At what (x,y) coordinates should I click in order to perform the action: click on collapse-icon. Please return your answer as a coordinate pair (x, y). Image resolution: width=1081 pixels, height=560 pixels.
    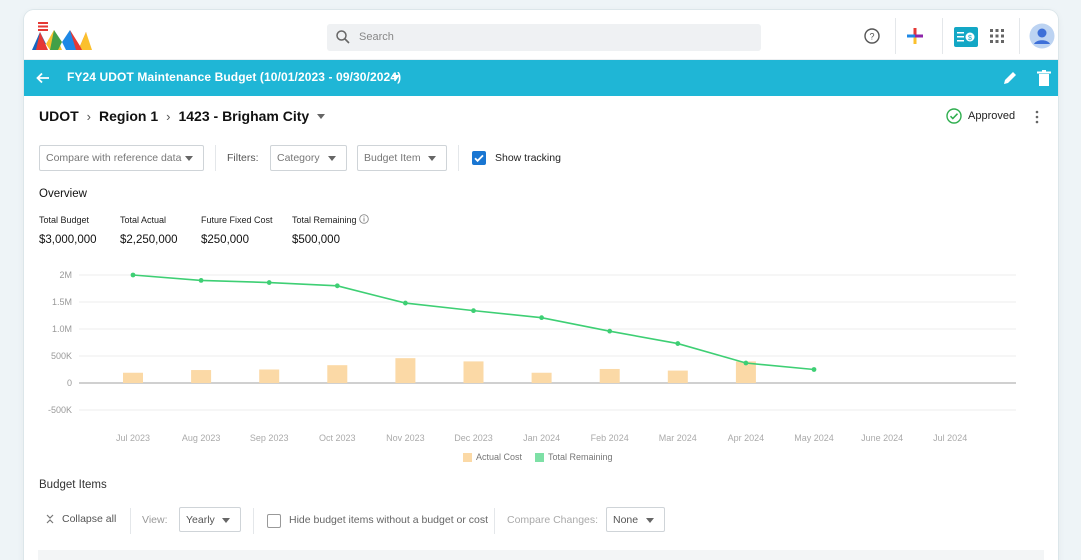
    Looking at the image, I should click on (50, 519).